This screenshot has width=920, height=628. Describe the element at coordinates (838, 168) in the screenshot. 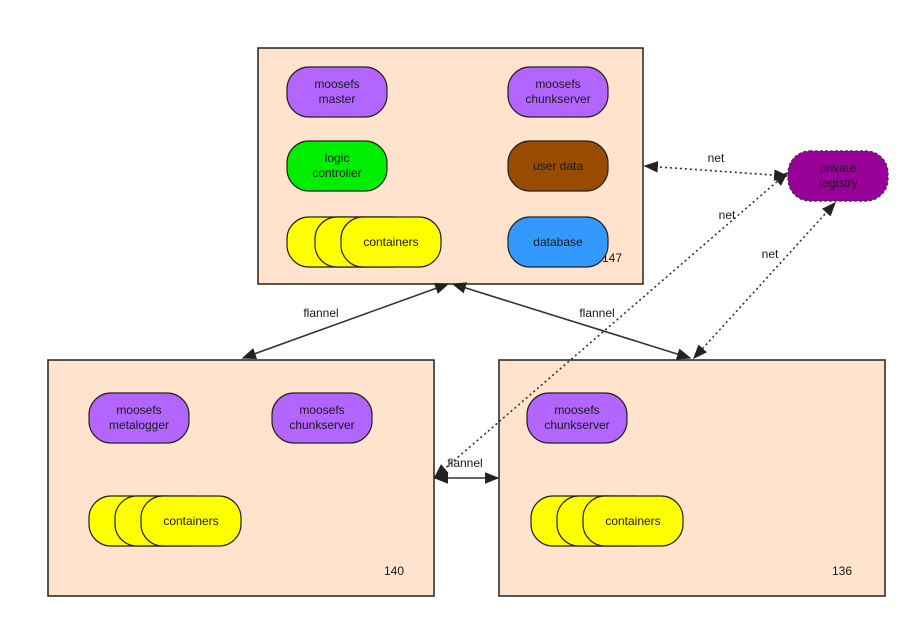

I see `node-registry-line1: private` at that location.